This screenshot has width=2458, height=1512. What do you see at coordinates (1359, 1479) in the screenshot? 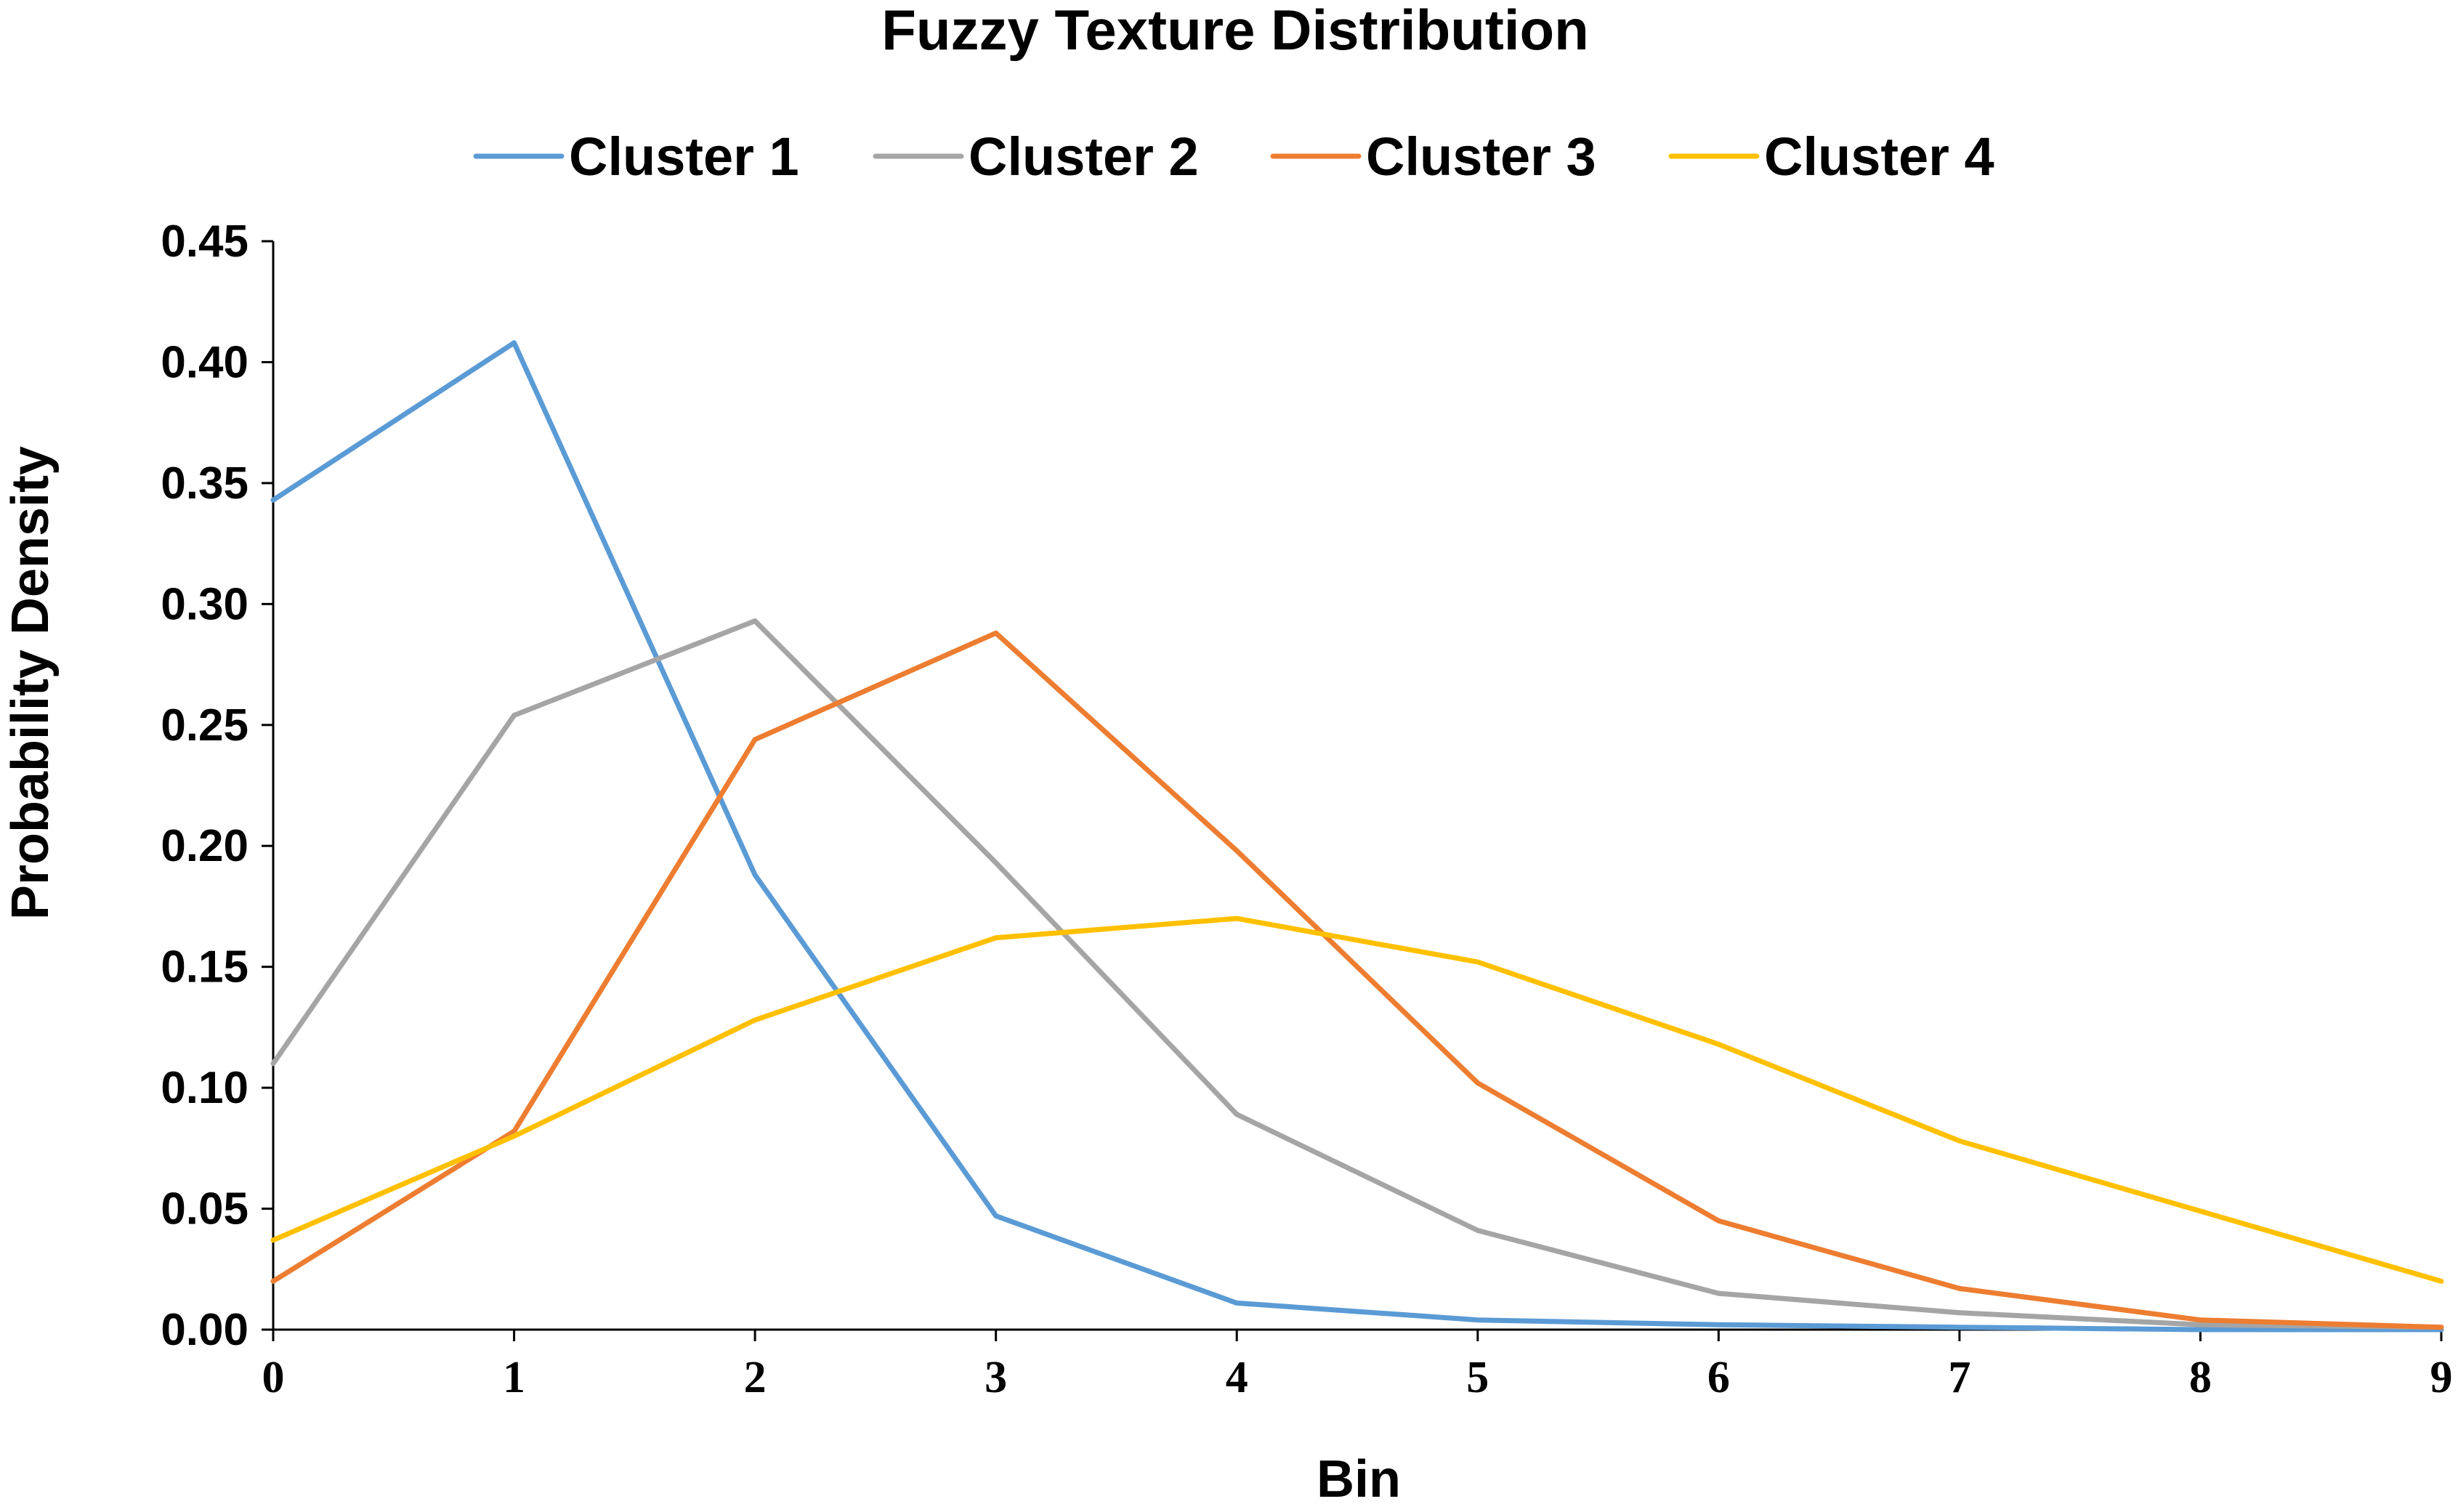
I see `x-axis-label: Bin` at bounding box center [1359, 1479].